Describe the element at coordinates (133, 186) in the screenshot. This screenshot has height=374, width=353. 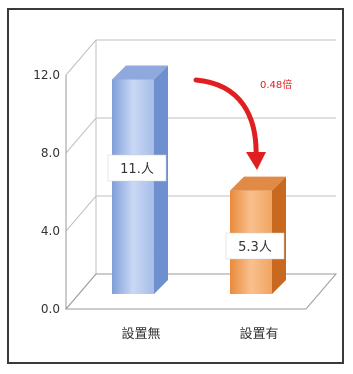
I see `bar-front` at that location.